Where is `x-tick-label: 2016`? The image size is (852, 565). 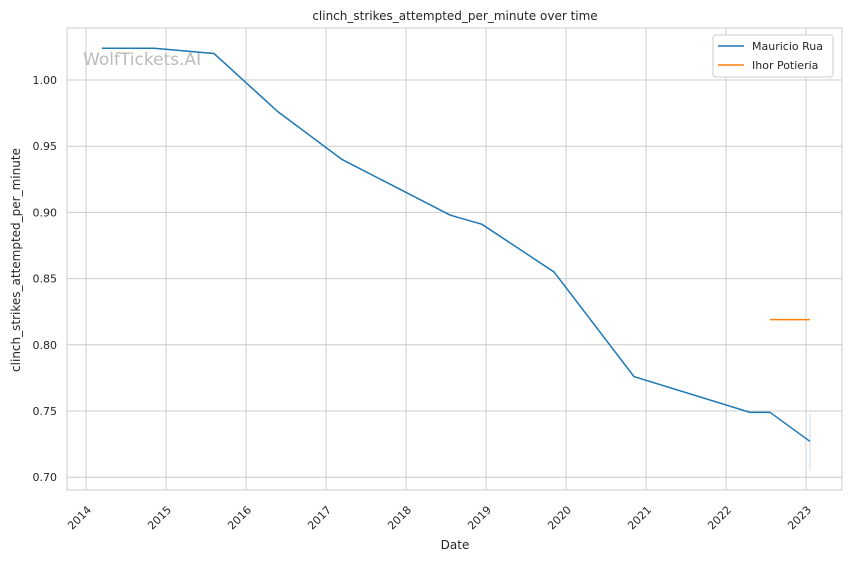
x-tick-label: 2016 is located at coordinates (239, 517).